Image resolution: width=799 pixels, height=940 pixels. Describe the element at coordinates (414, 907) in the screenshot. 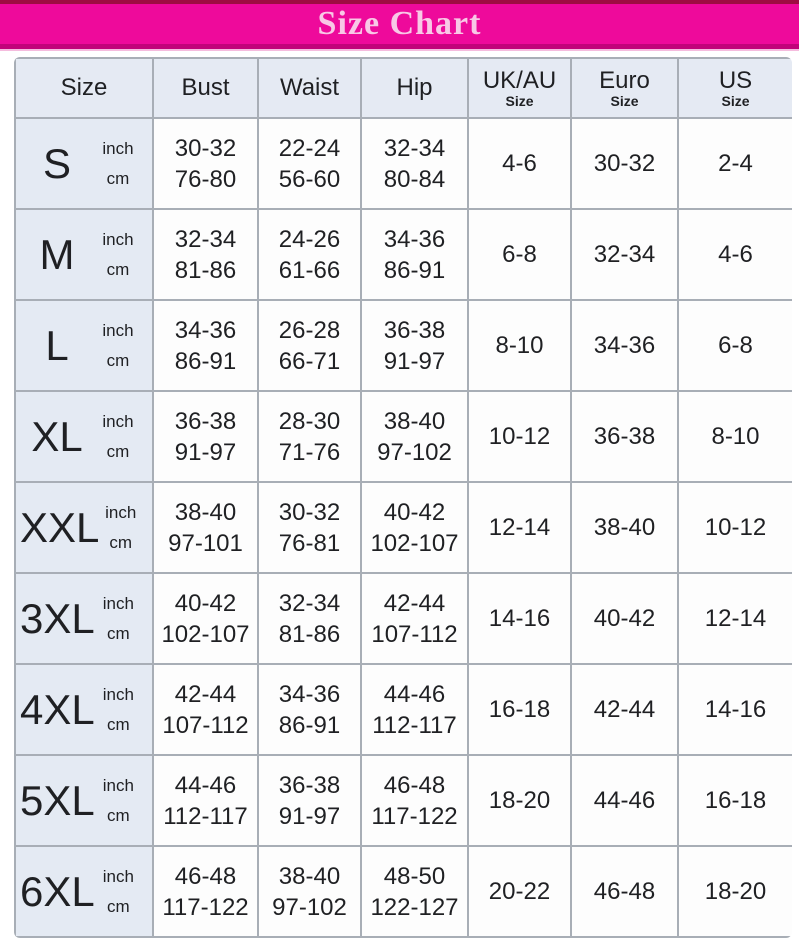

I see `hip-cm-value: 122-127` at that location.